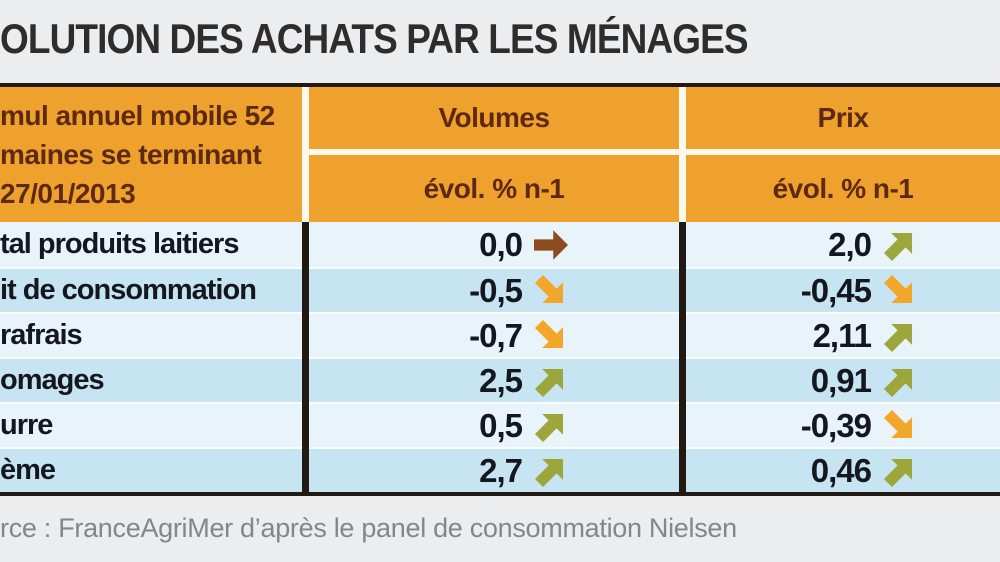  I want to click on price-value-cell: -0,39, so click(843, 425).